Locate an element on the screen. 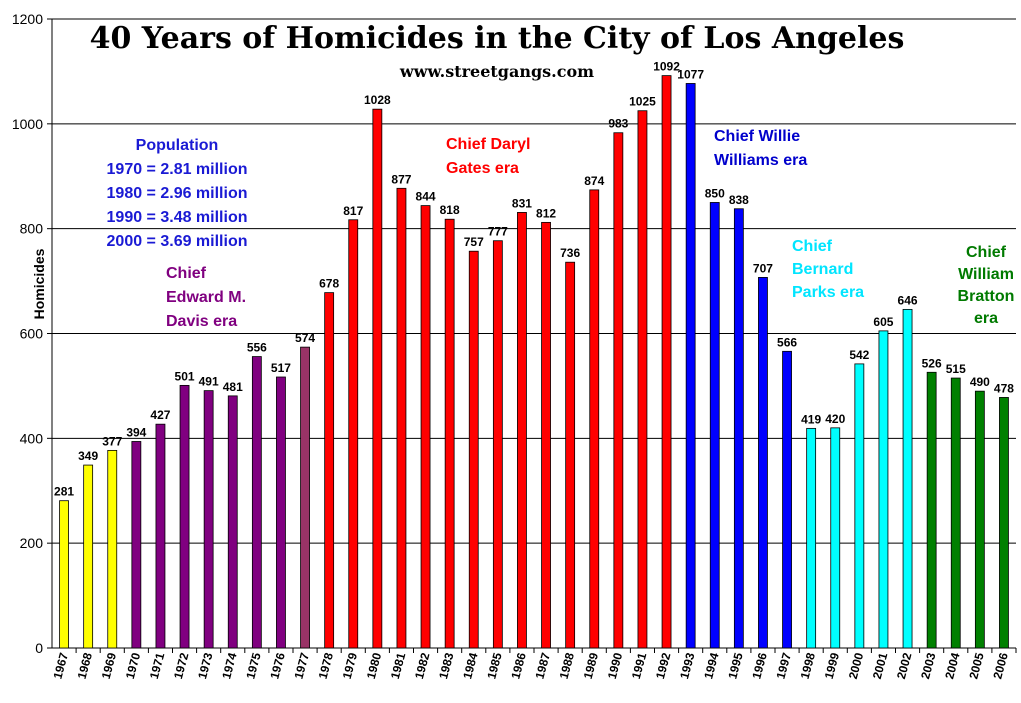 This screenshot has height=703, width=1021. bar-1983 is located at coordinates (449, 433).